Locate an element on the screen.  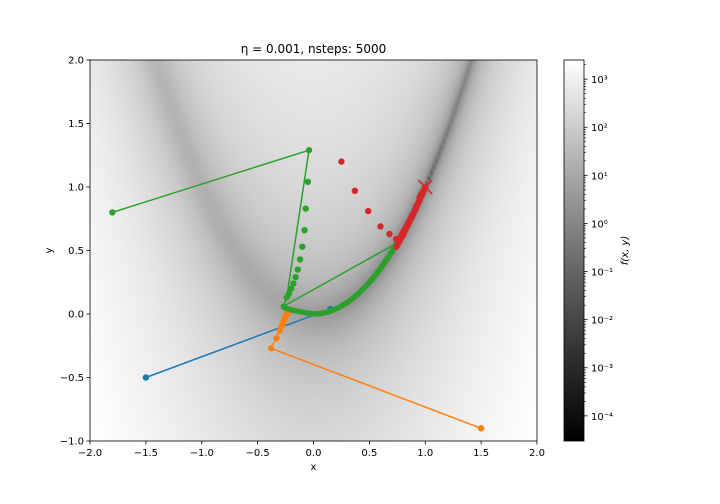
colorbar-tick-label: 10³ is located at coordinates (599, 80).